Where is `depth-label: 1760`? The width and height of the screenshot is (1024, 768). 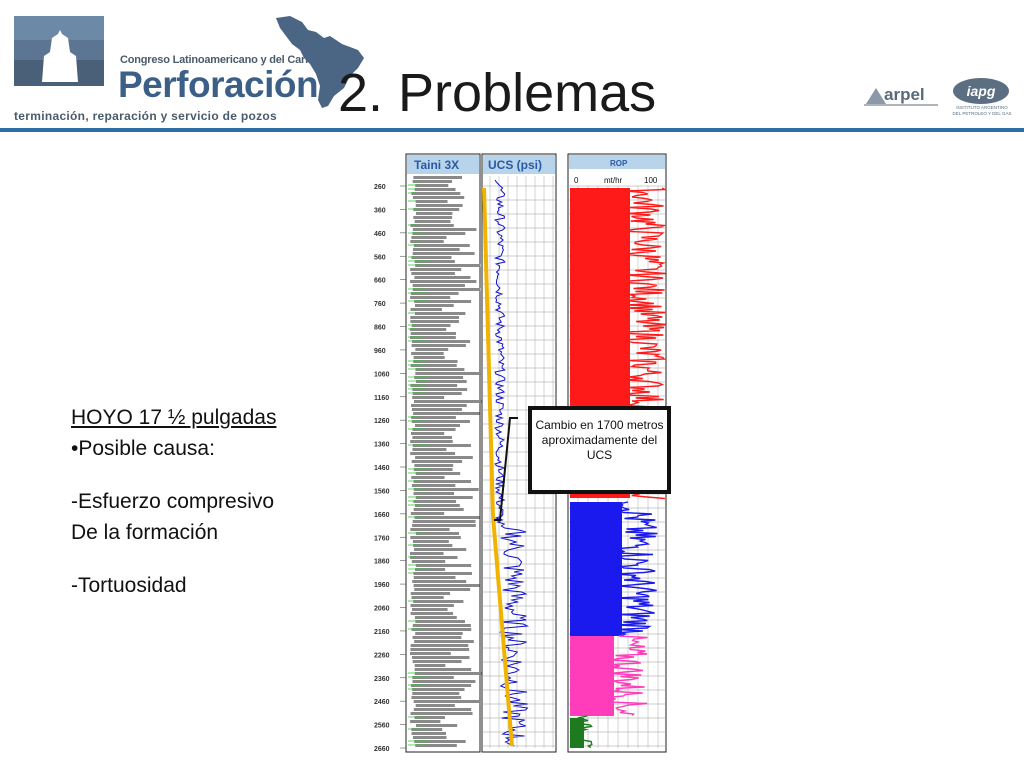 depth-label: 1760 is located at coordinates (382, 538).